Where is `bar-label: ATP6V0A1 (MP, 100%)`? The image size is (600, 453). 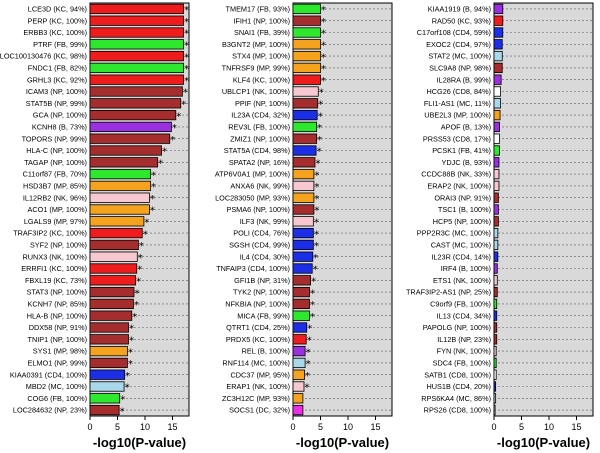
bar-label: ATP6V0A1 (MP, 100%) is located at coordinates (252, 174).